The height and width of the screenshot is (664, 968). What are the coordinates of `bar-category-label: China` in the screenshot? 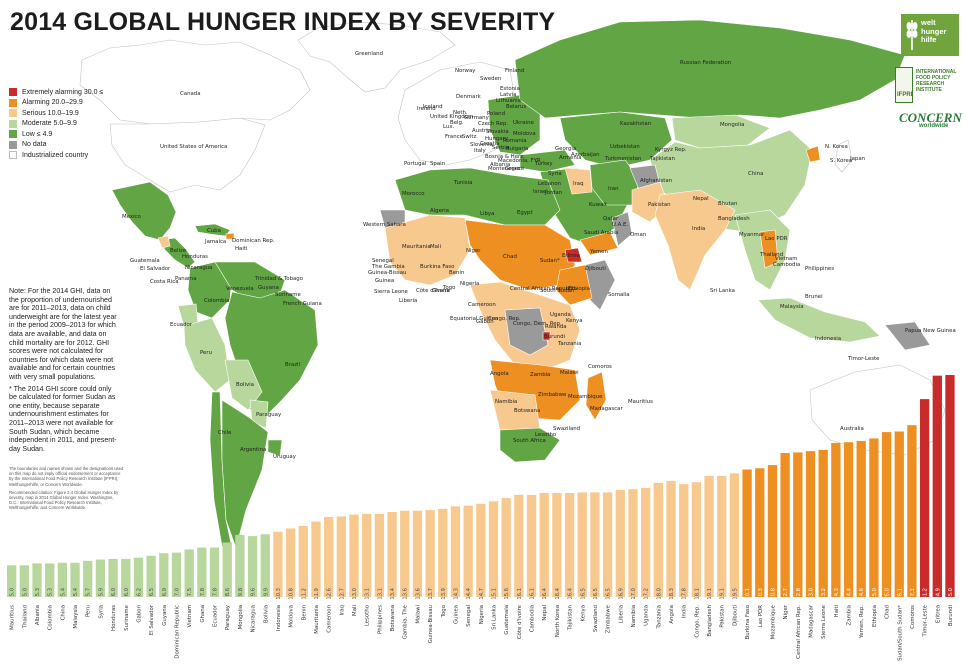 It's located at (63, 612).